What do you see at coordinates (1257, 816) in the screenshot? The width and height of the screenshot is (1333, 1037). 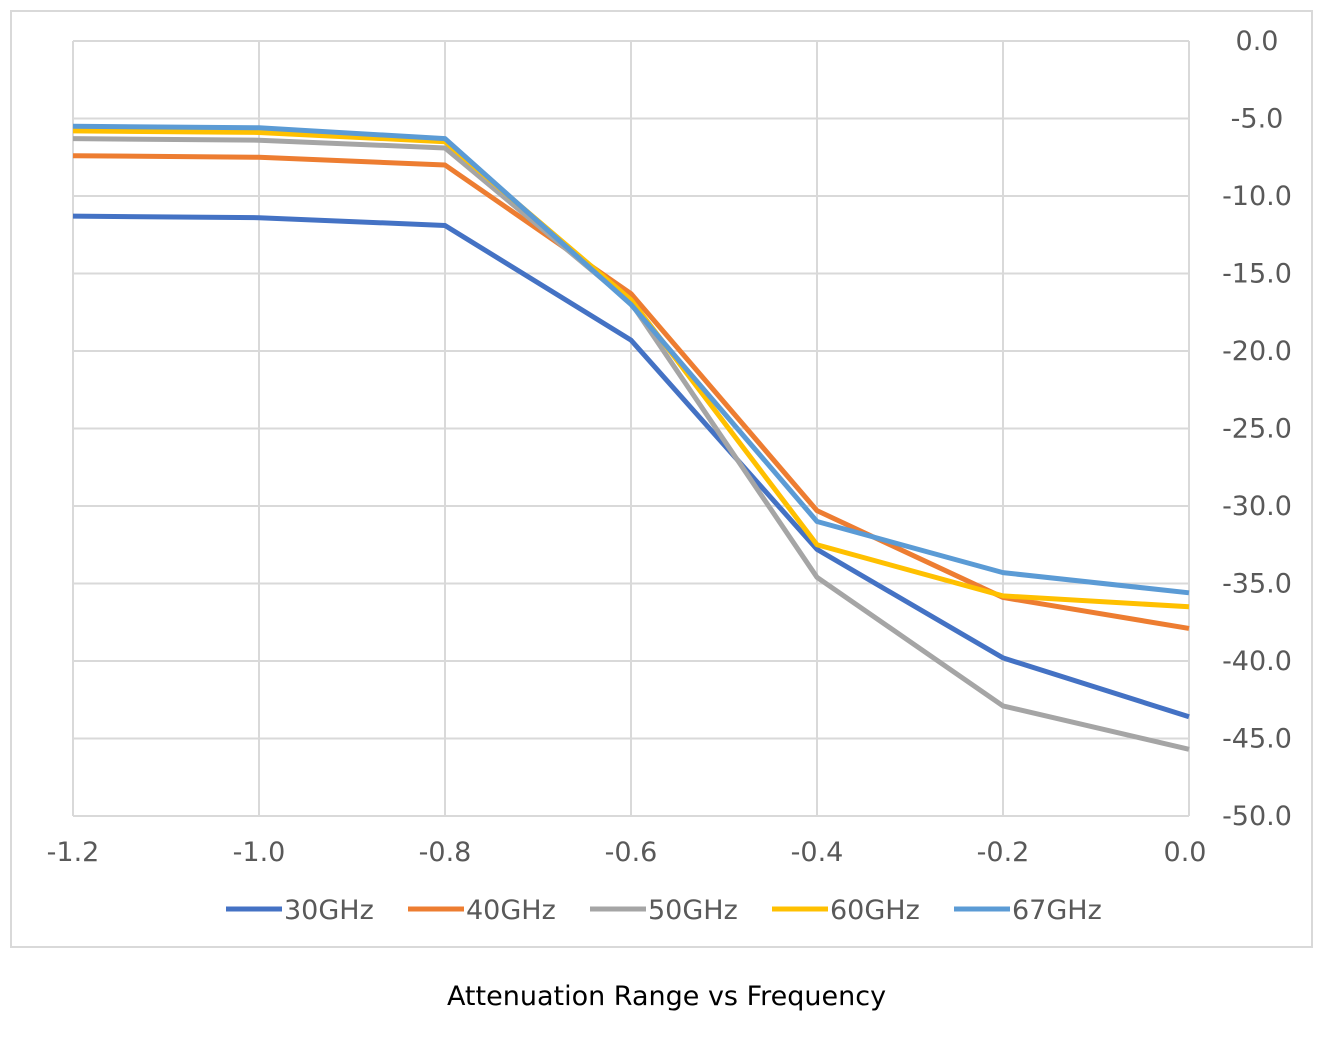 I see `y-tick-label: -50.0` at bounding box center [1257, 816].